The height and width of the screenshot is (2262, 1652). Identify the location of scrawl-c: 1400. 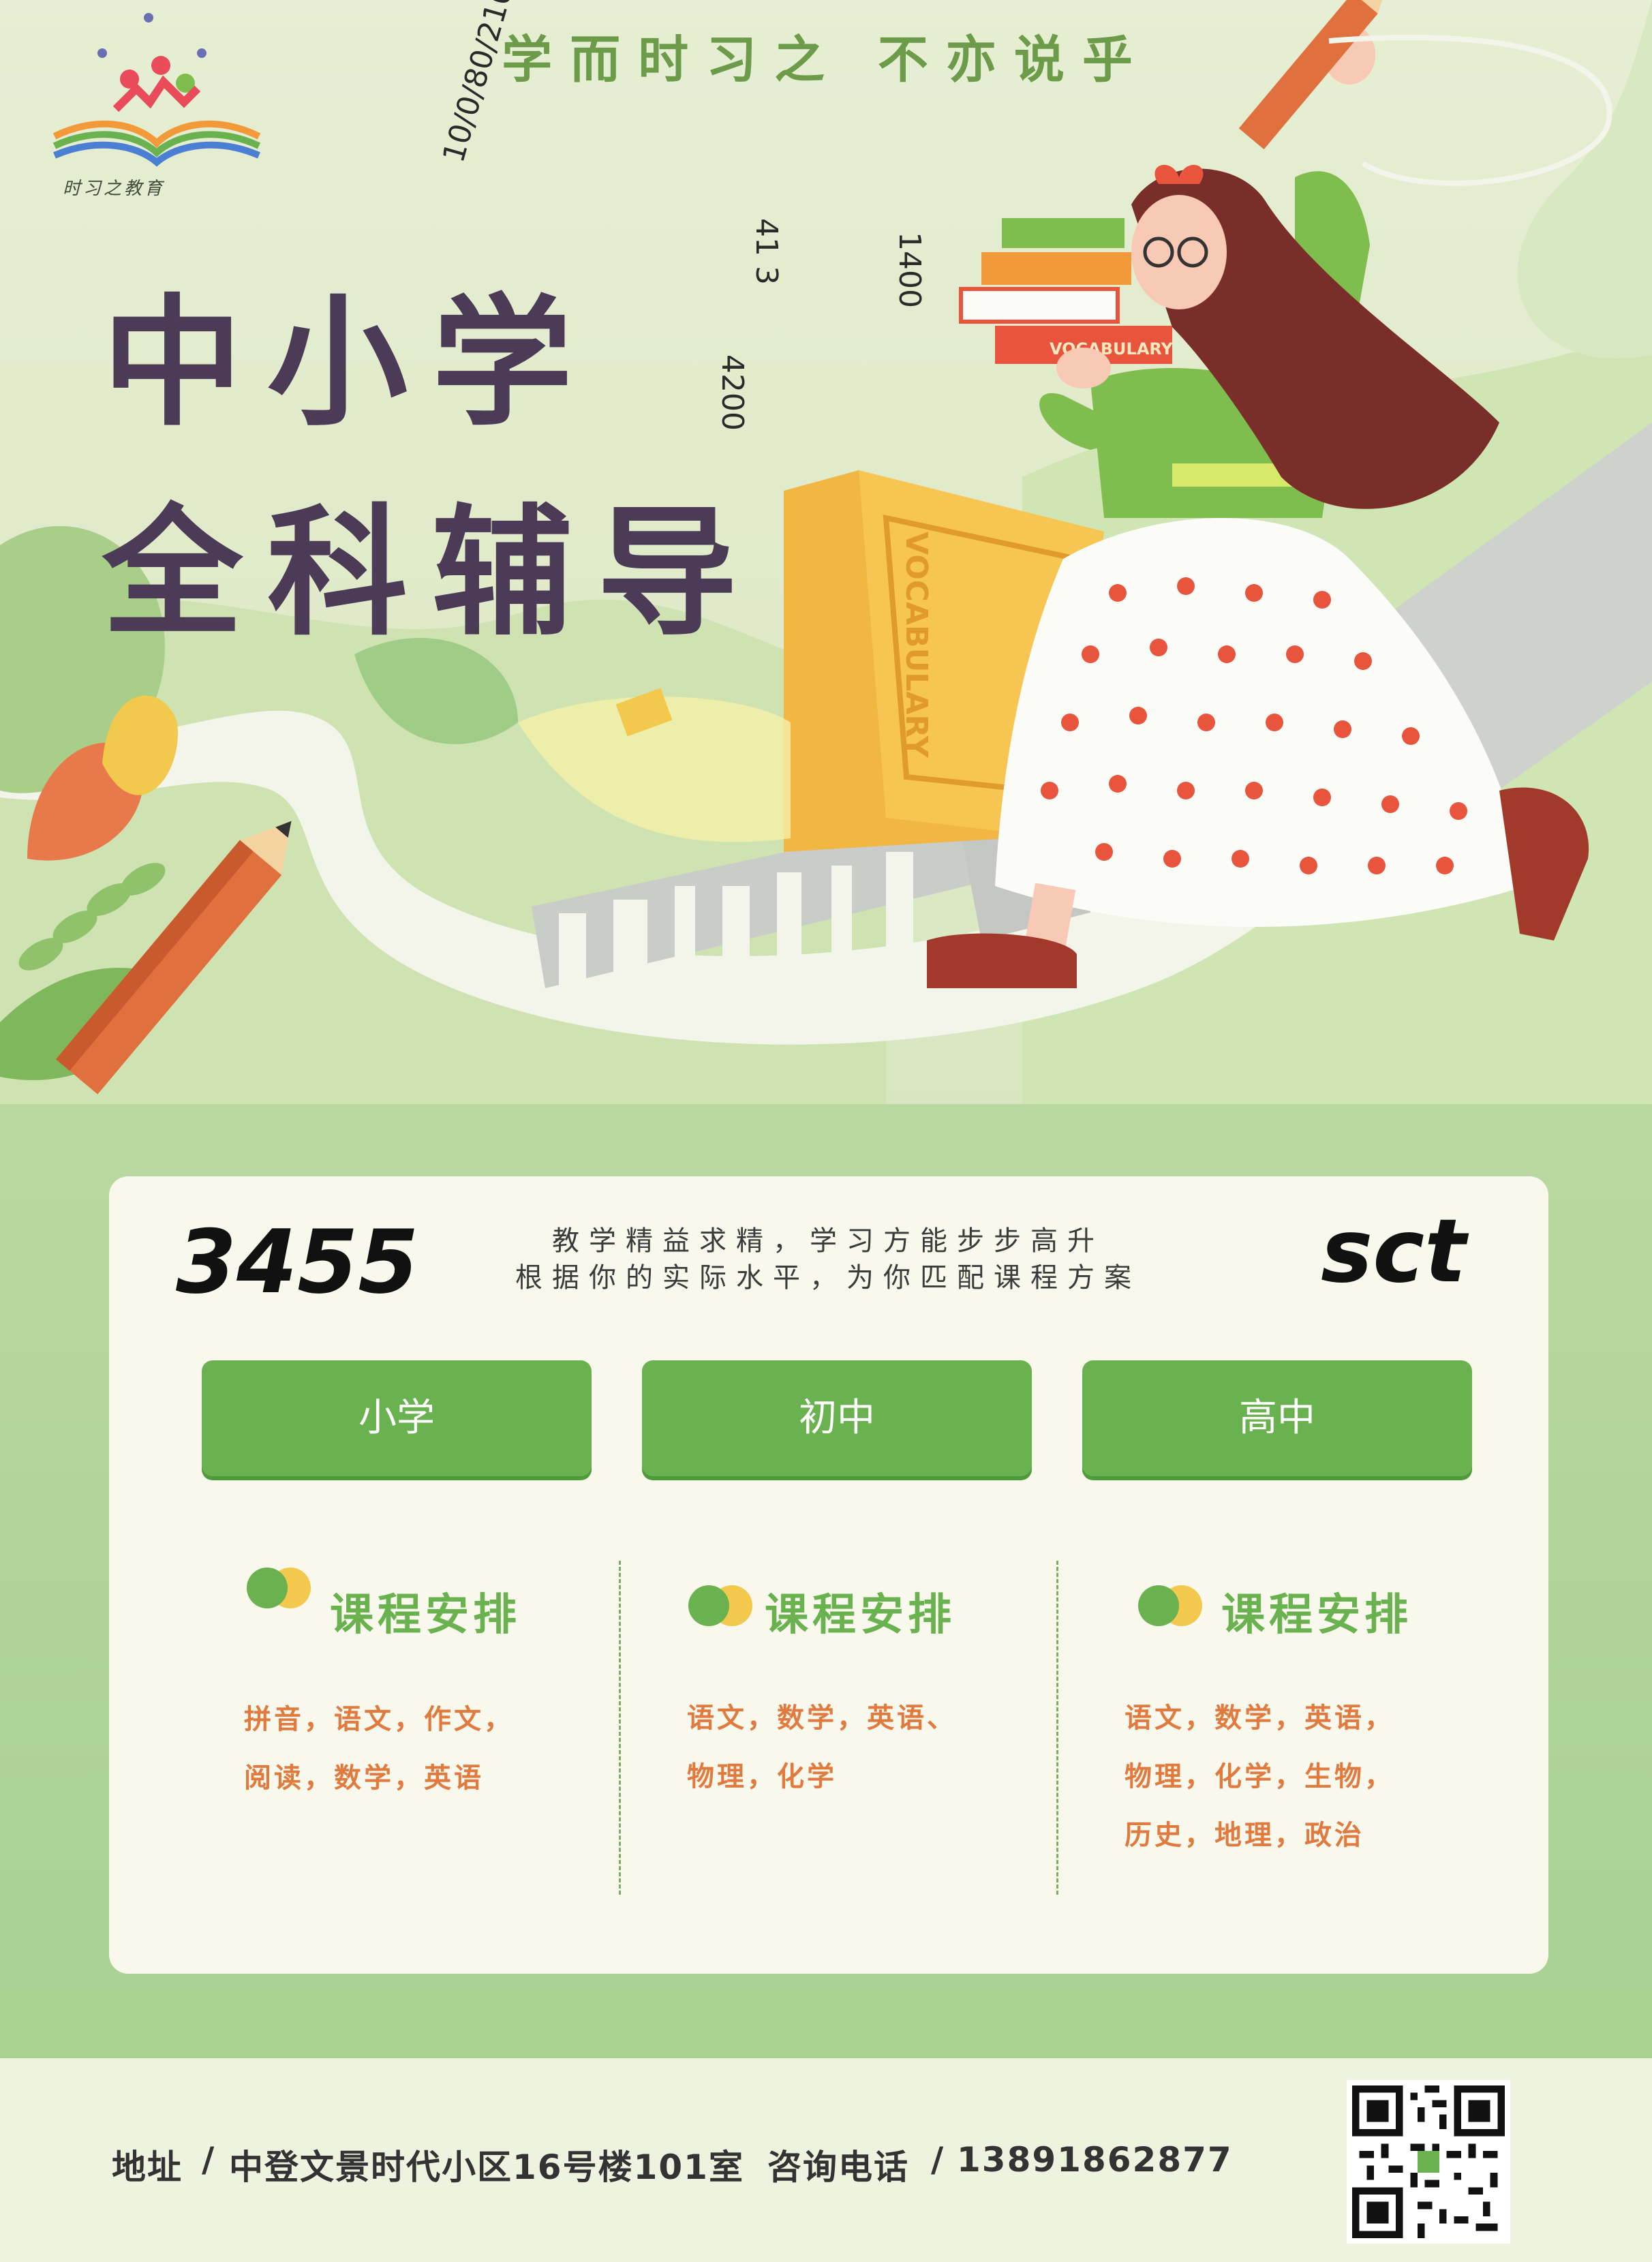
(909, 270).